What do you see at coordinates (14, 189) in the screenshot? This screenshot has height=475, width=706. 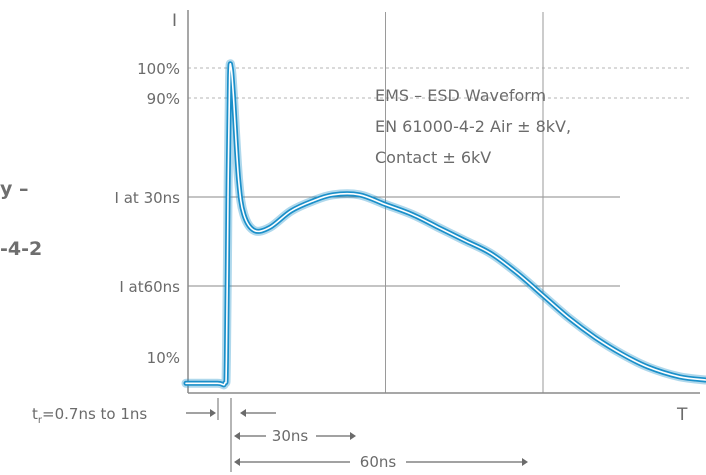 I see `cropped-side-text-1: y –` at bounding box center [14, 189].